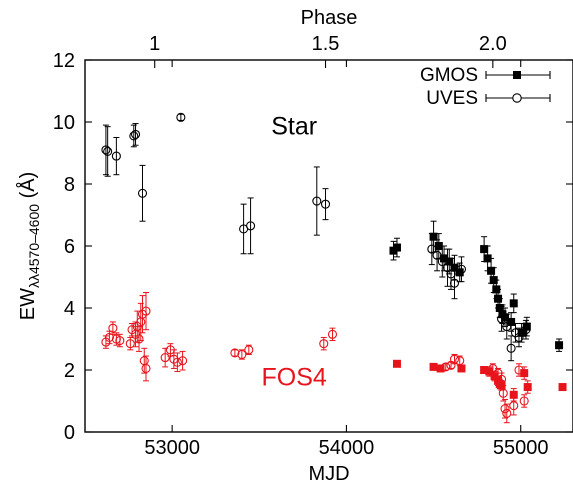 This screenshot has height=489, width=573. I want to click on annotation-star: Star, so click(294, 126).